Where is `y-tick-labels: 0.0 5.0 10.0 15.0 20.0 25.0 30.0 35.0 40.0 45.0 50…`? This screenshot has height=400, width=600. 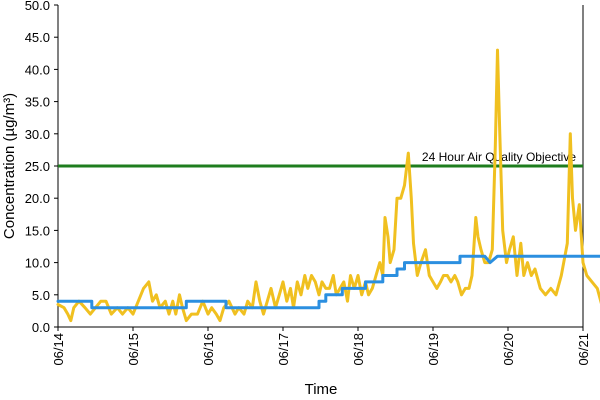
y-tick-labels: 0.0 5.0 10.0 15.0 20.0 25.0 30.0 35.0 40.0 45.0 50… is located at coordinates (41, 167).